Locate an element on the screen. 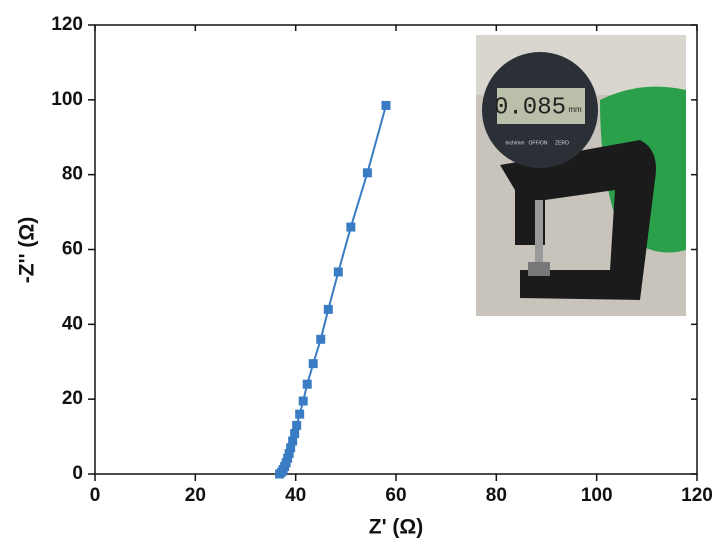  x-tick-label: 80 is located at coordinates (496, 495).